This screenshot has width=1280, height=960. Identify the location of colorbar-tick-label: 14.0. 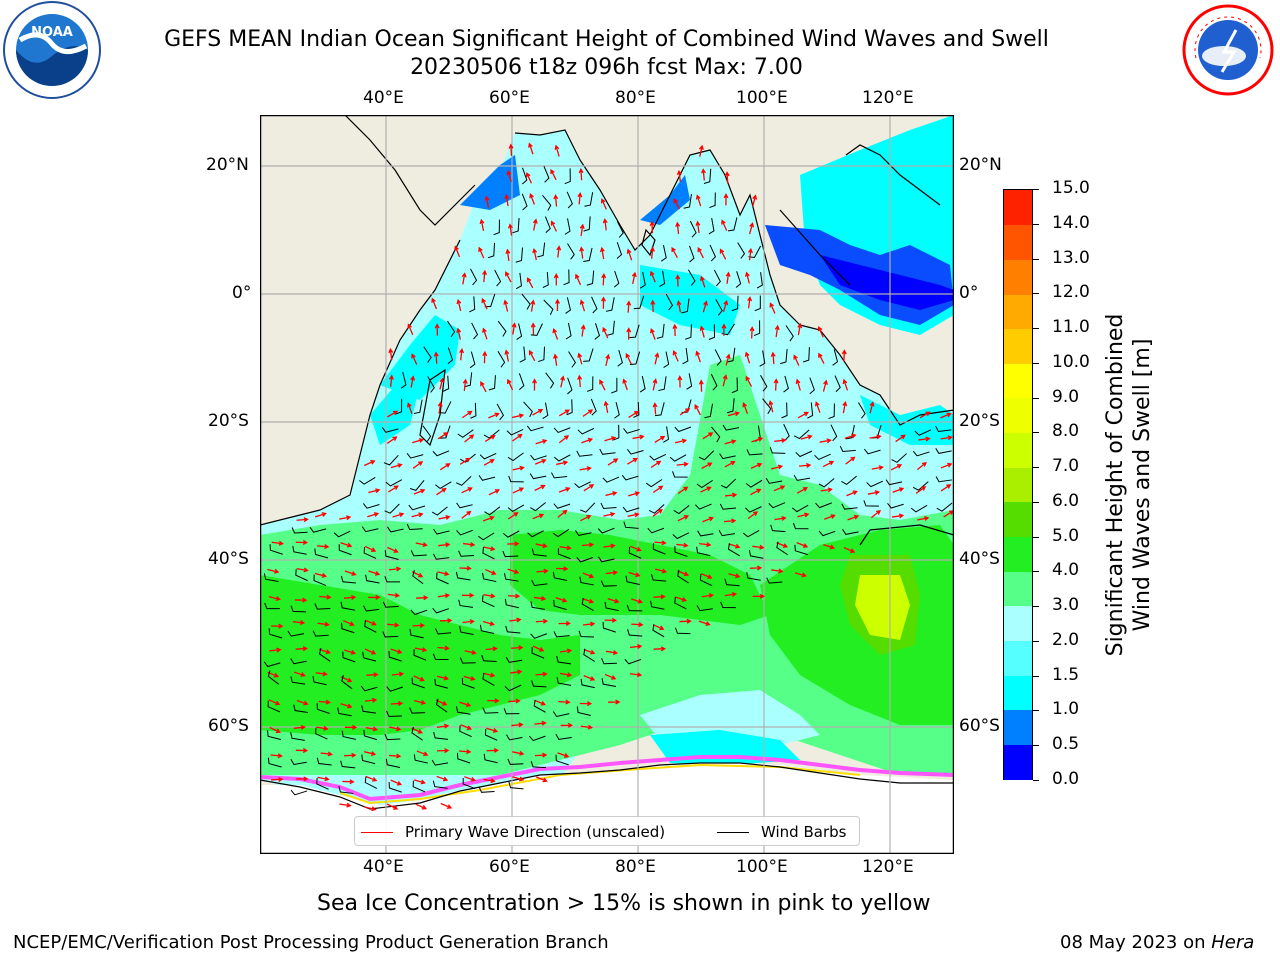
(1071, 222).